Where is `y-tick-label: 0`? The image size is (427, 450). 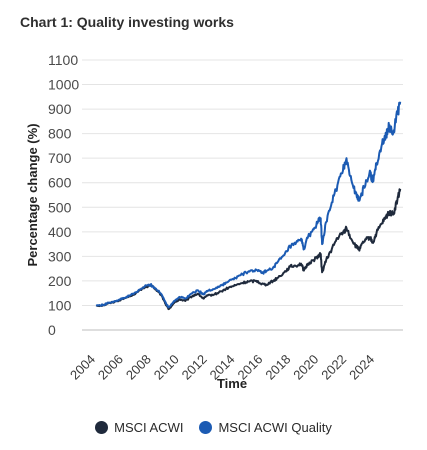 y-tick-label: 0 is located at coordinates (52, 330).